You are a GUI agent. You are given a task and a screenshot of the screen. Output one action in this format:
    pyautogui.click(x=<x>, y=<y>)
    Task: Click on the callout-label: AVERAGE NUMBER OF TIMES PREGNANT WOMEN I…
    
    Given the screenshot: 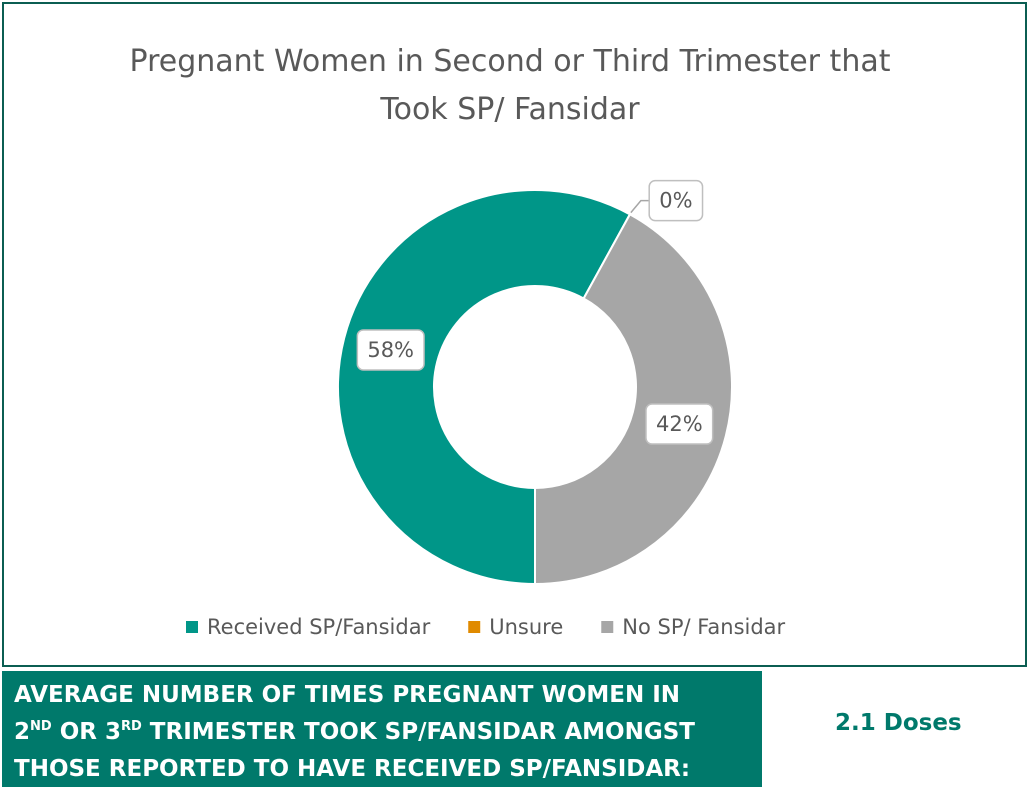 What is the action you would take?
    pyautogui.click(x=382, y=729)
    